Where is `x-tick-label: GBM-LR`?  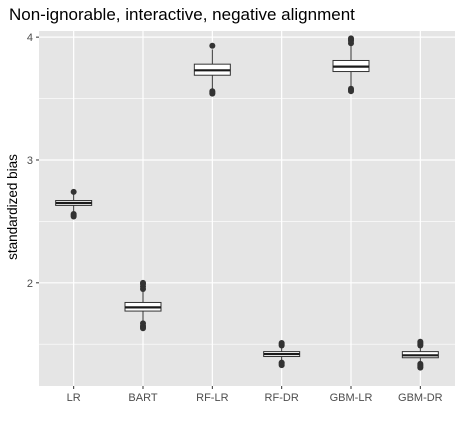
x-tick-label: GBM-LR is located at coordinates (351, 398).